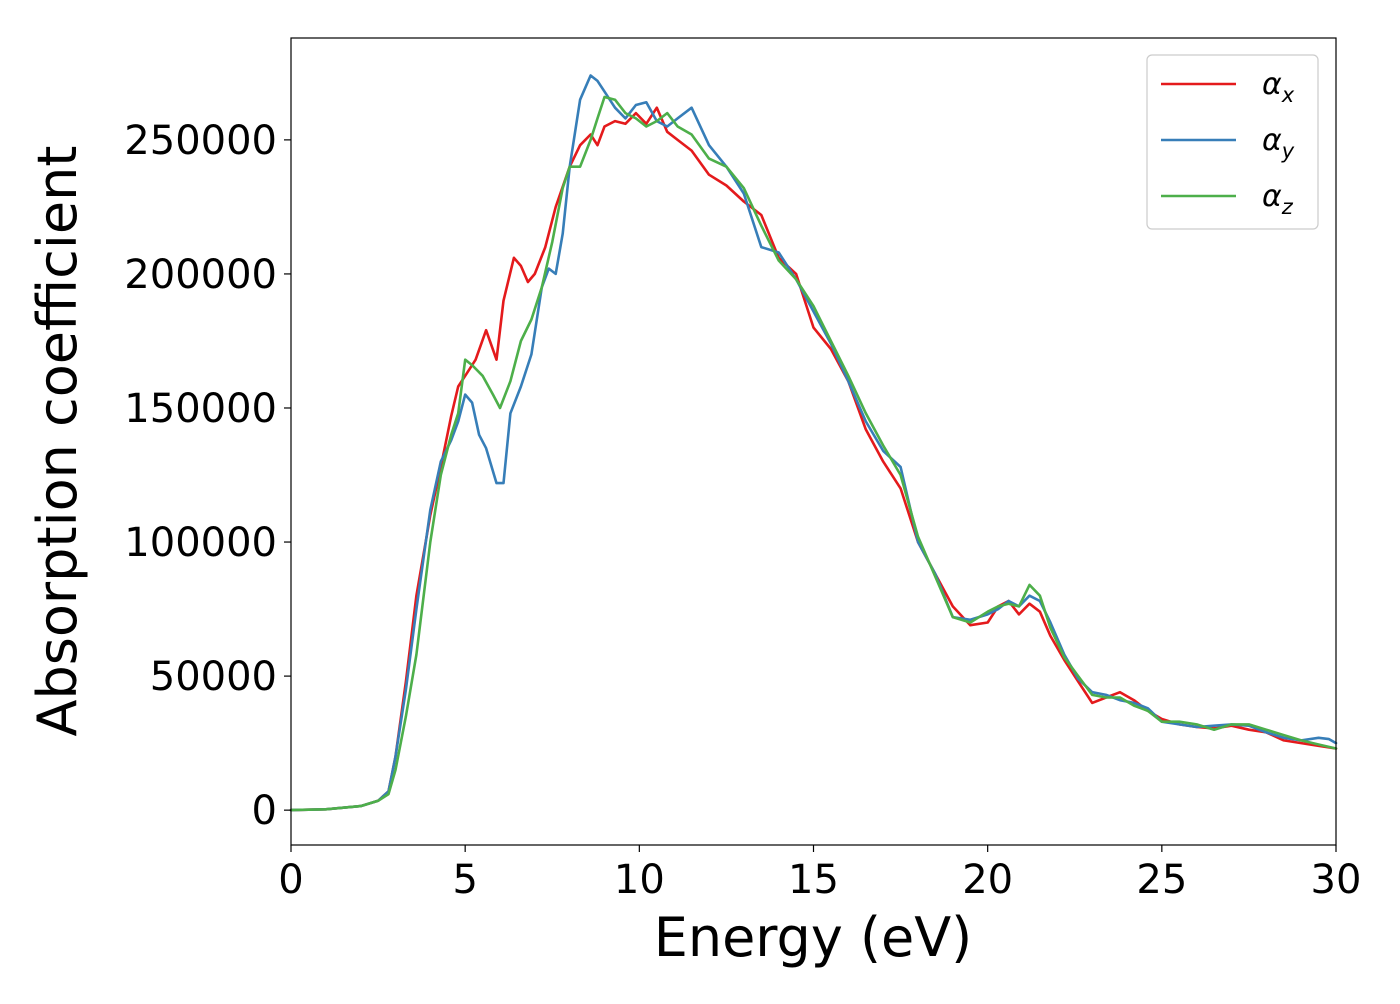 The image size is (1400, 1004). Describe the element at coordinates (264, 811) in the screenshot. I see `y-tick-label: 0` at that location.